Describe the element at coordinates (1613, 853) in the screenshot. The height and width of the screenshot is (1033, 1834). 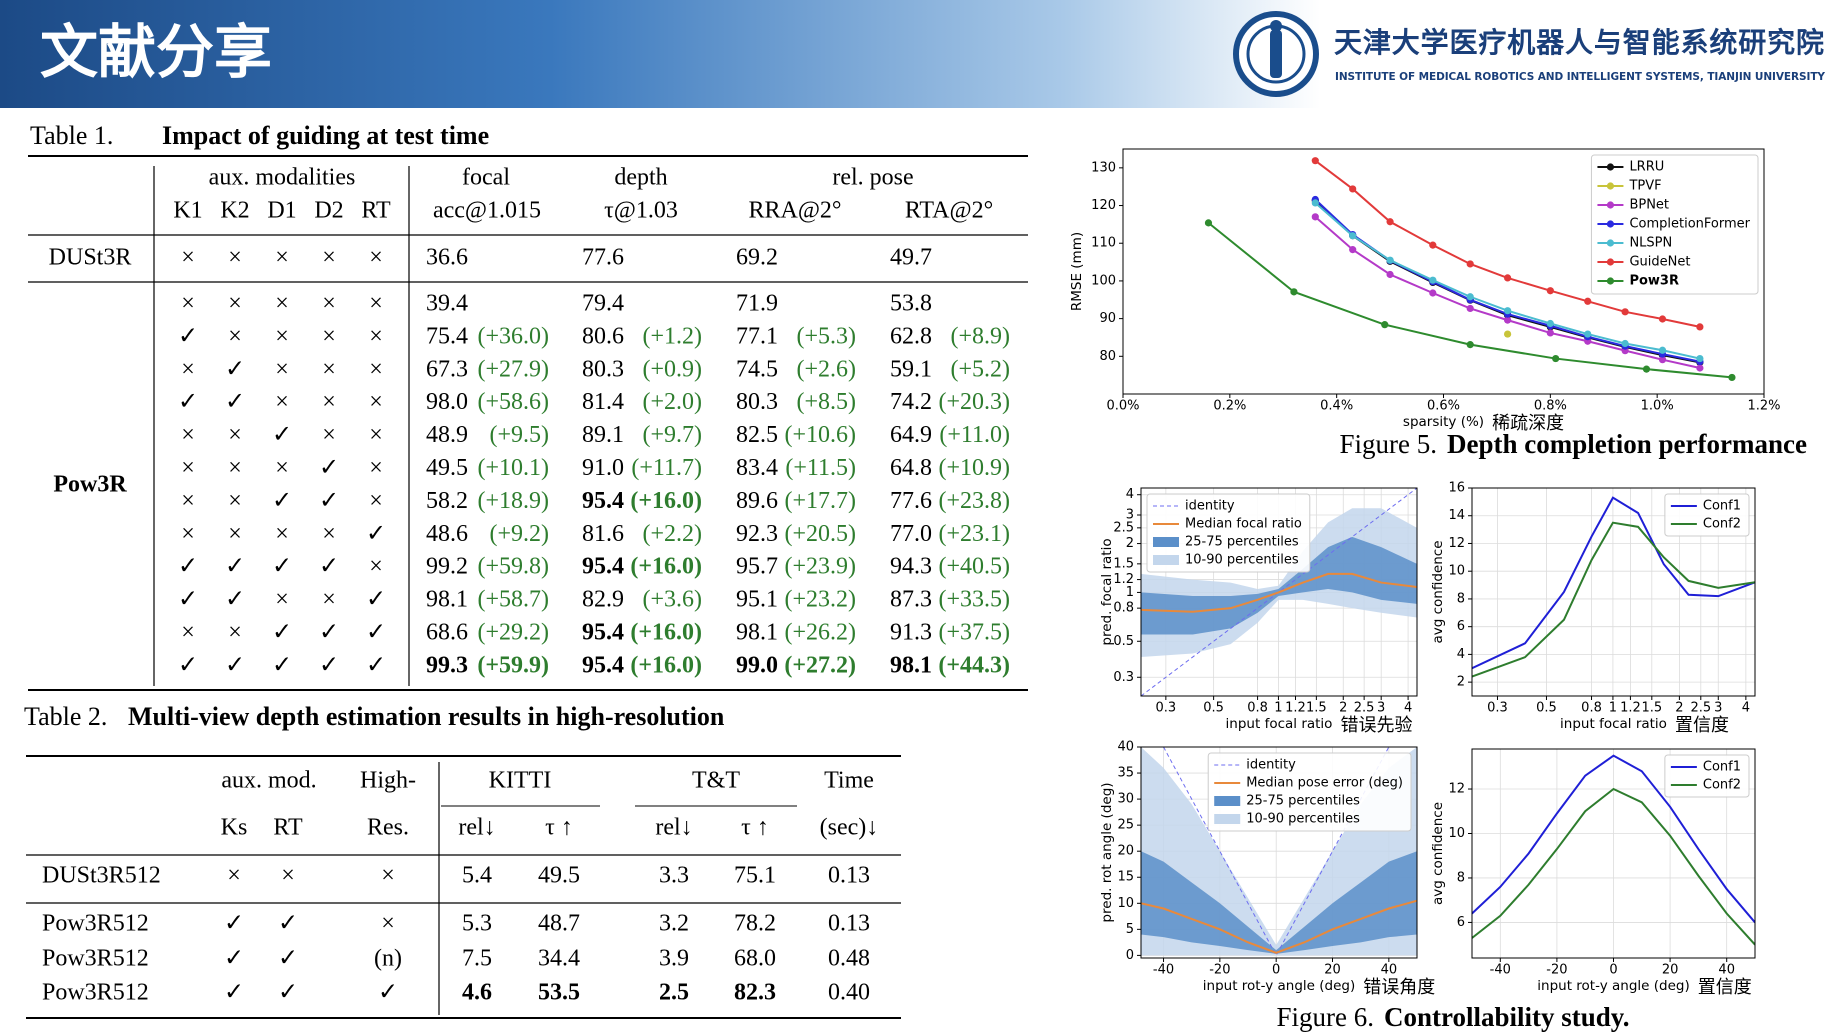
I see `plot-area` at that location.